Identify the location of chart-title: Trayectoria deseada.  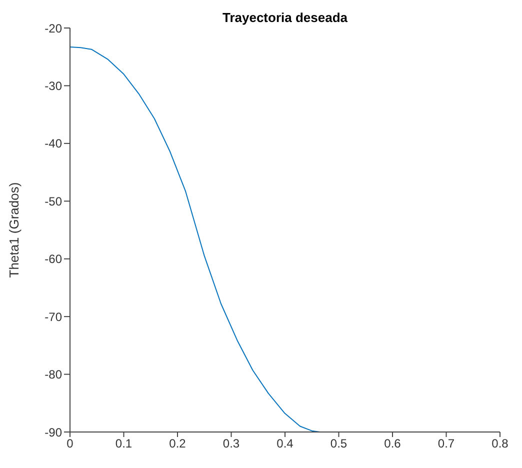
(285, 17).